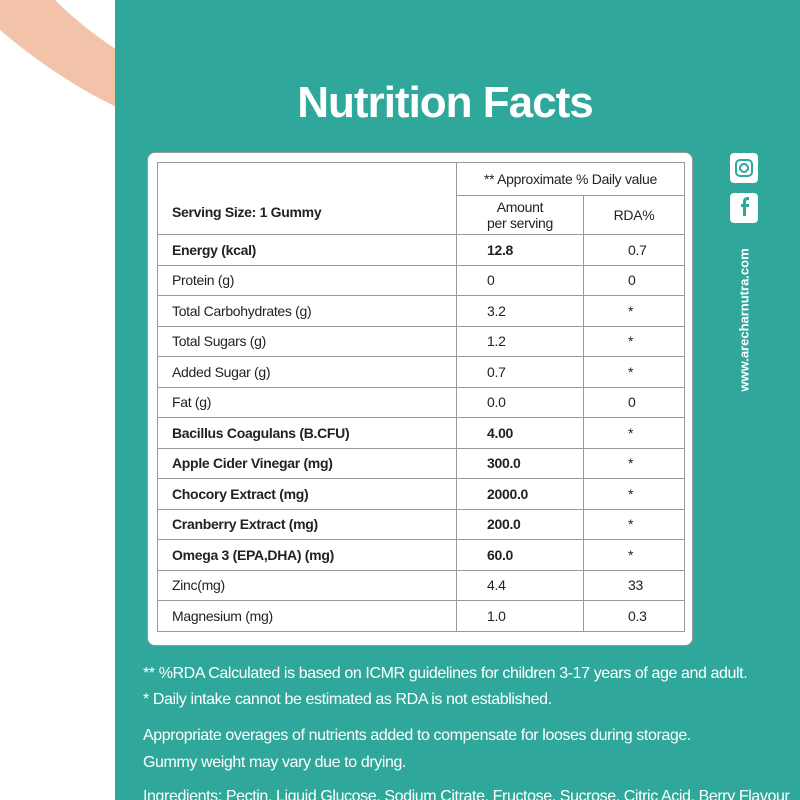 The image size is (800, 800). Describe the element at coordinates (520, 311) in the screenshot. I see `amount-cell: 3.2` at that location.